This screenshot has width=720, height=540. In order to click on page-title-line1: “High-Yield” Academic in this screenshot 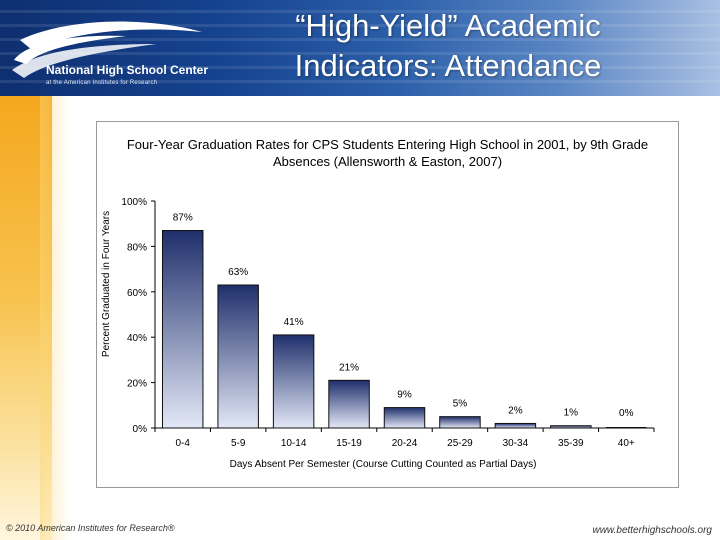, I will do `click(448, 25)`.